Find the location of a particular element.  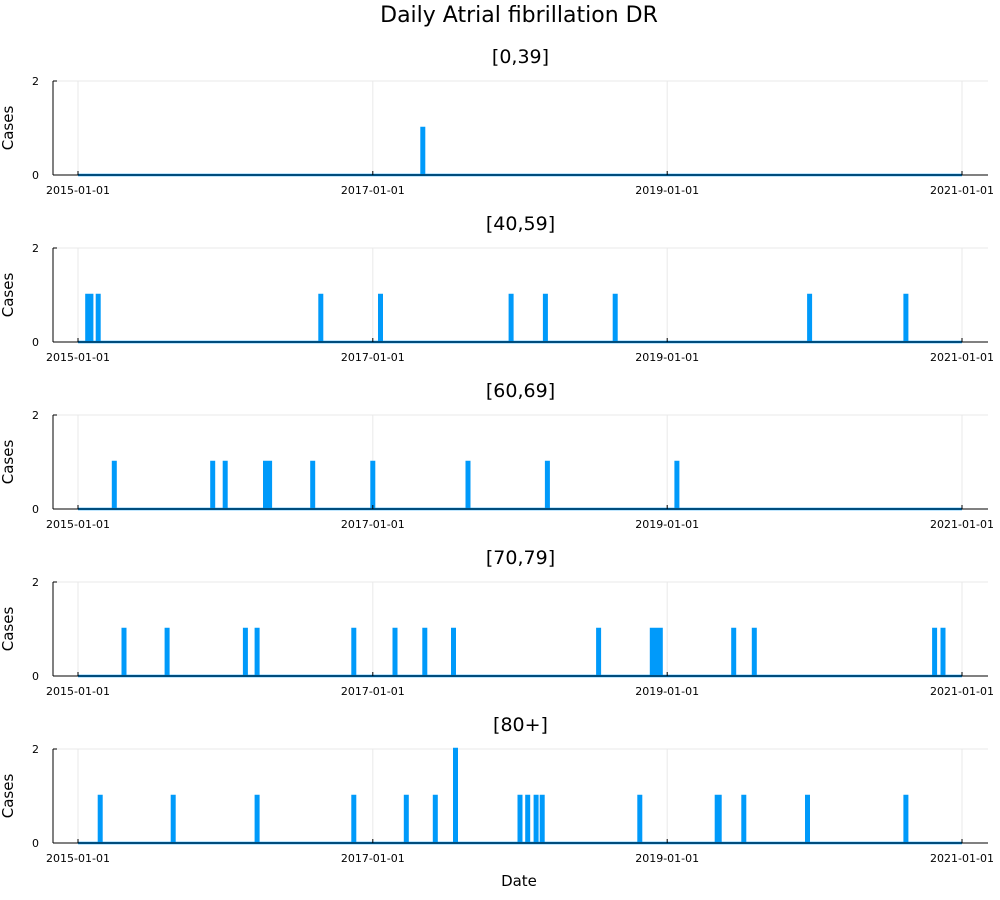

x-axis-label: Date is located at coordinates (519, 881).